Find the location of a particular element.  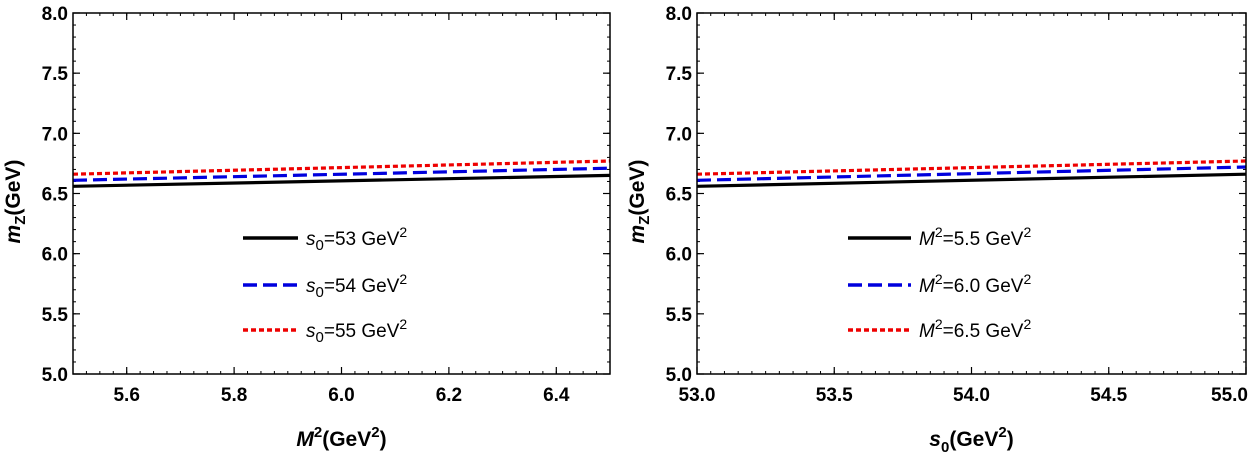

legend-label-1: s0=53 GeV2 is located at coordinates (356, 239).